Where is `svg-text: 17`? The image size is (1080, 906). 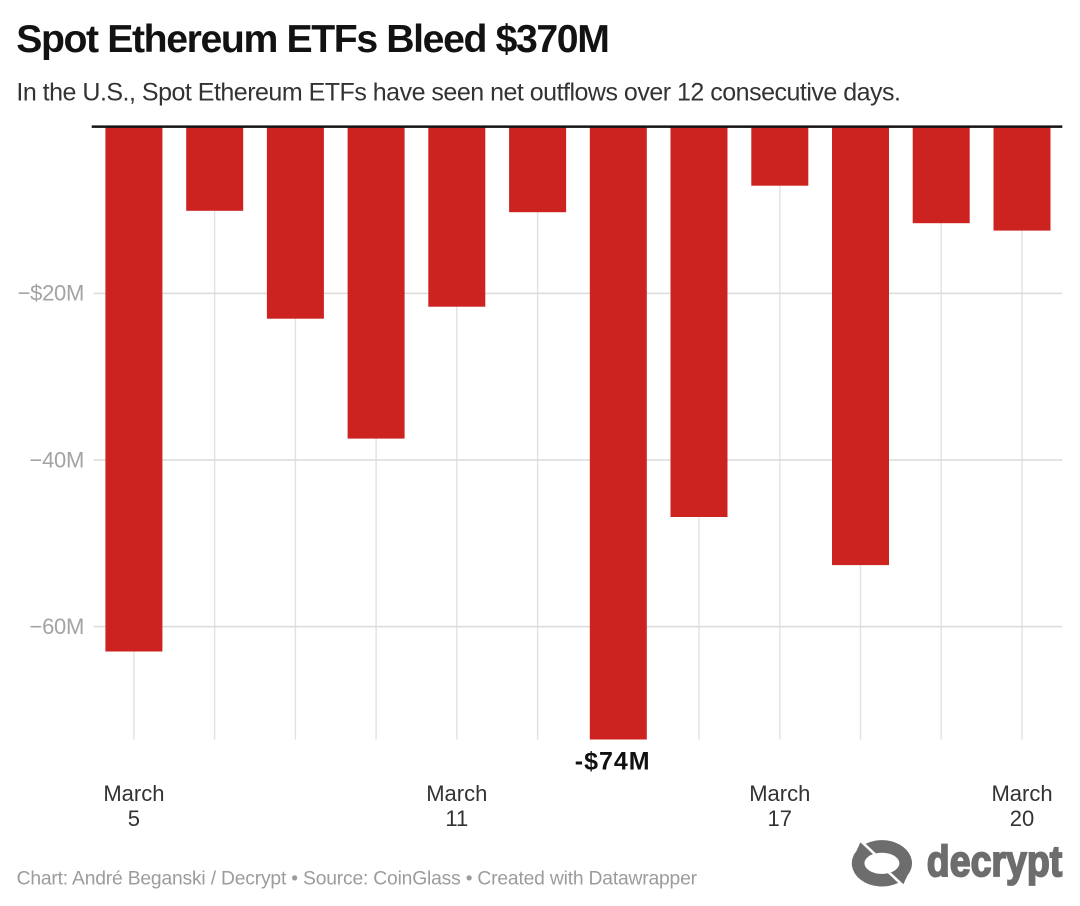 svg-text: 17 is located at coordinates (780, 818).